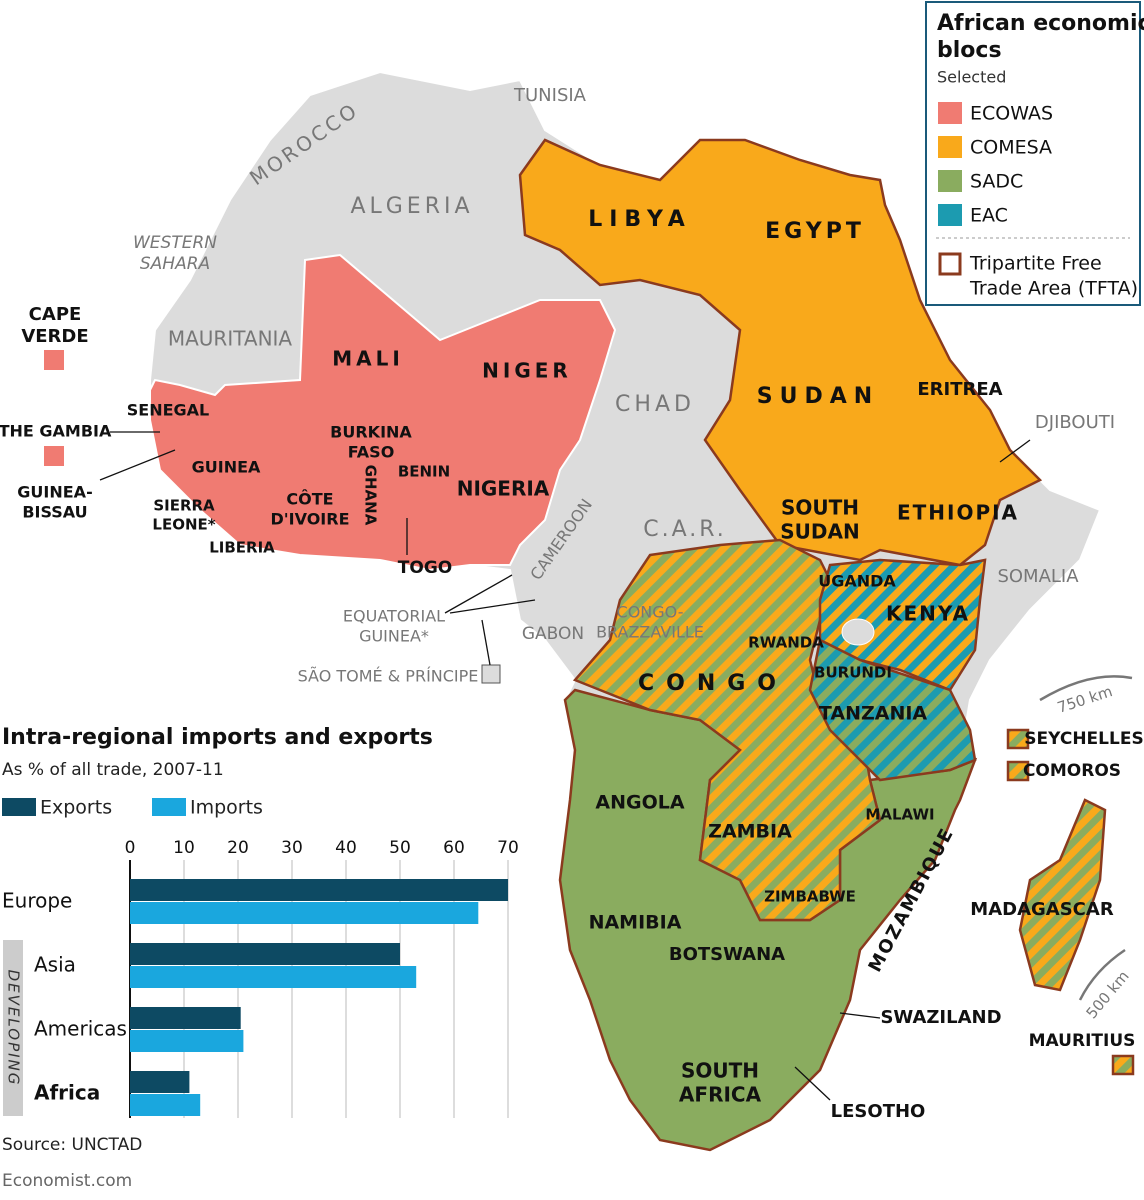  Describe the element at coordinates (553, 634) in the screenshot. I see `map-label: GABON` at that location.